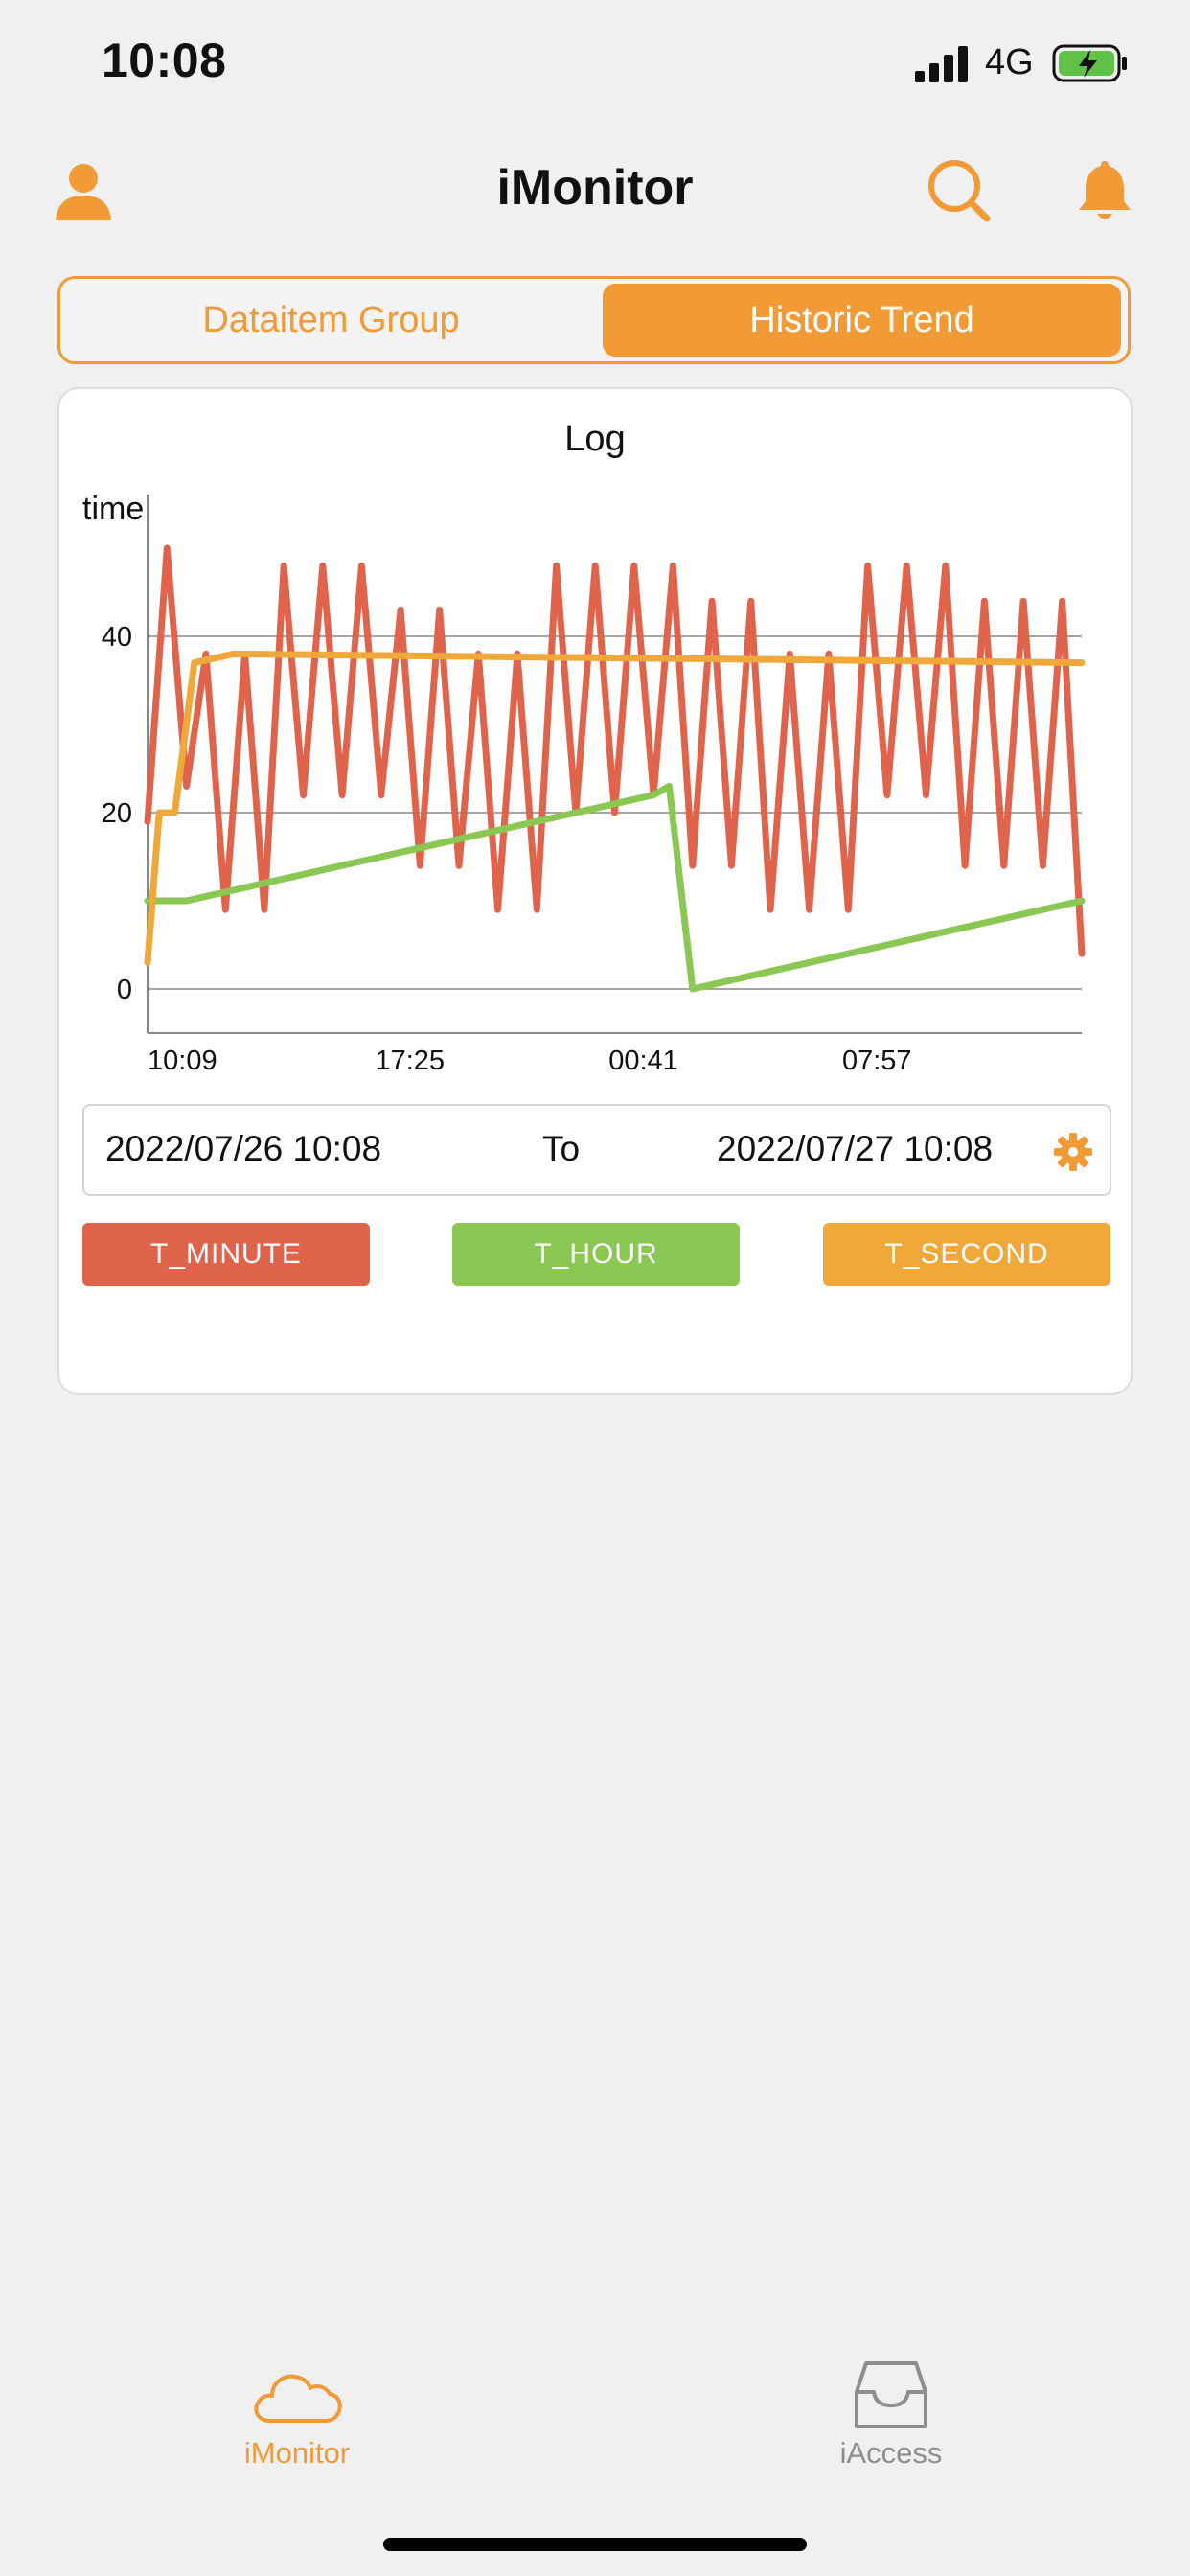  Describe the element at coordinates (297, 2453) in the screenshot. I see `tab-imonitor-label: iMonitor` at that location.